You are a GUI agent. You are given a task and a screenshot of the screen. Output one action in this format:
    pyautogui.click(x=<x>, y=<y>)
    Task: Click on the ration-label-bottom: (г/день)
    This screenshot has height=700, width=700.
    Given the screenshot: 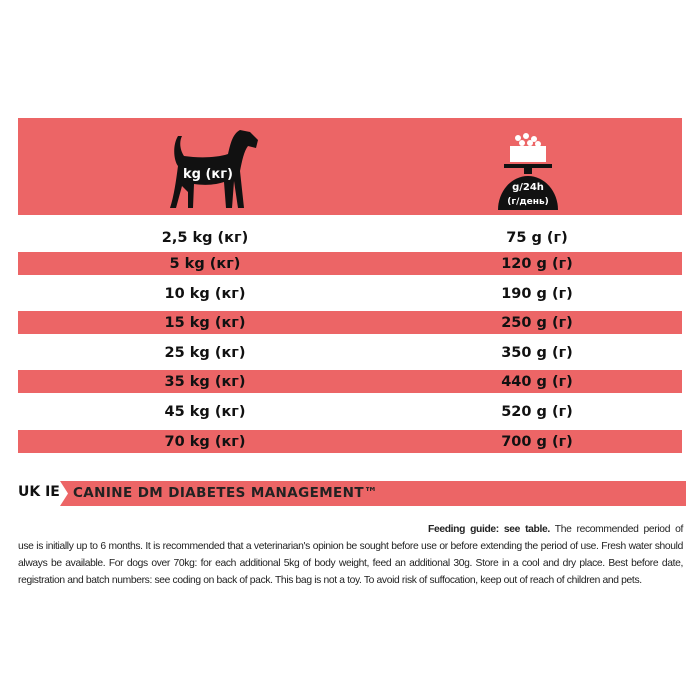 What is the action you would take?
    pyautogui.click(x=528, y=202)
    